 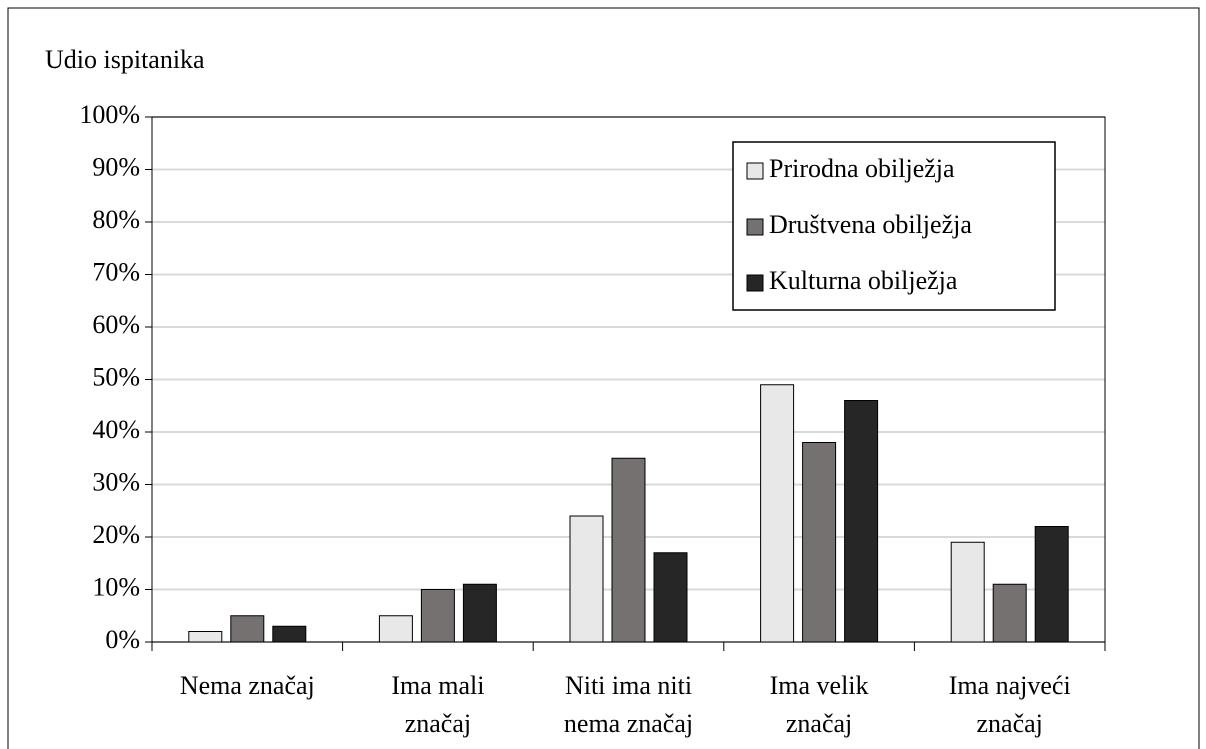 What do you see at coordinates (870, 224) in the screenshot?
I see `legend-label: Društvena obilježja` at bounding box center [870, 224].